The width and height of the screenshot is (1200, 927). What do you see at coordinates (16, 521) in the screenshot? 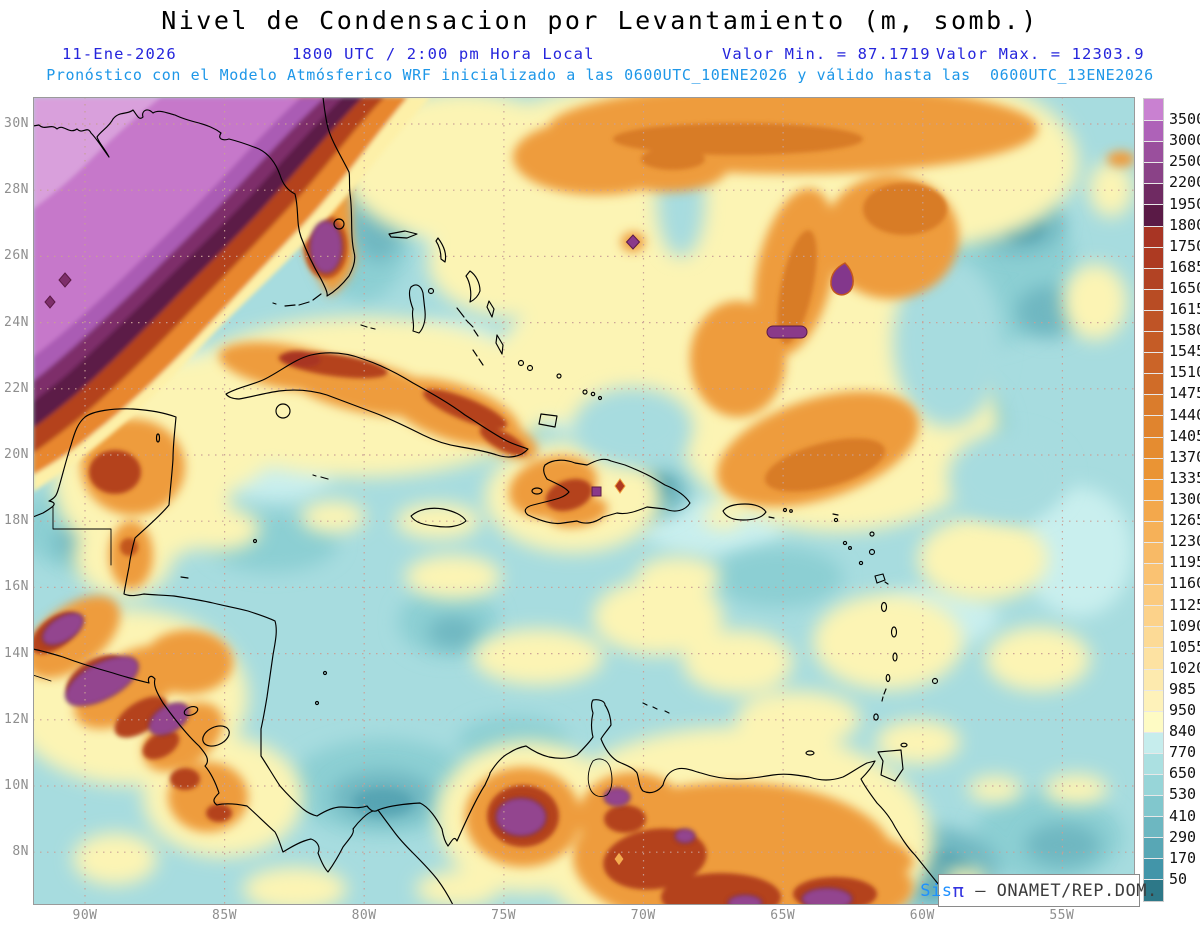
I see `lat-tick-label: 18N` at bounding box center [16, 521].